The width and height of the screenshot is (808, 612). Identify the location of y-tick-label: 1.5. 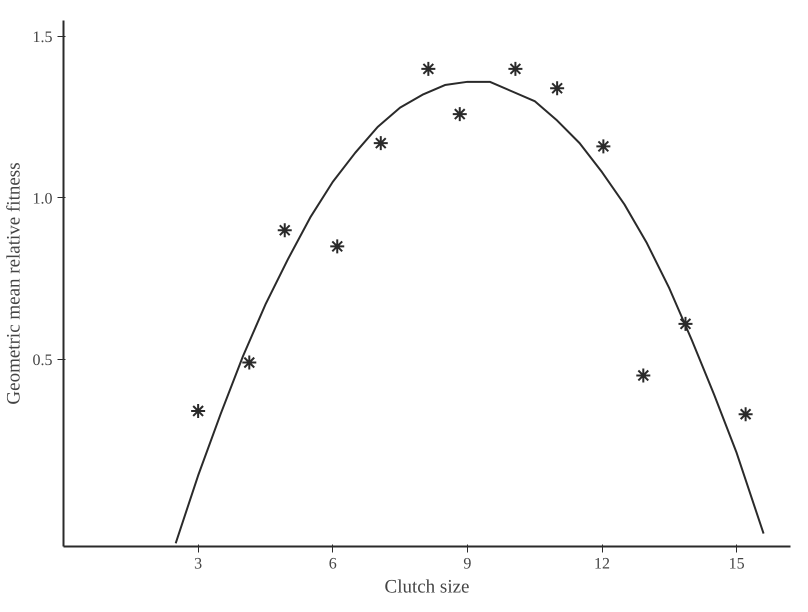
(42, 37).